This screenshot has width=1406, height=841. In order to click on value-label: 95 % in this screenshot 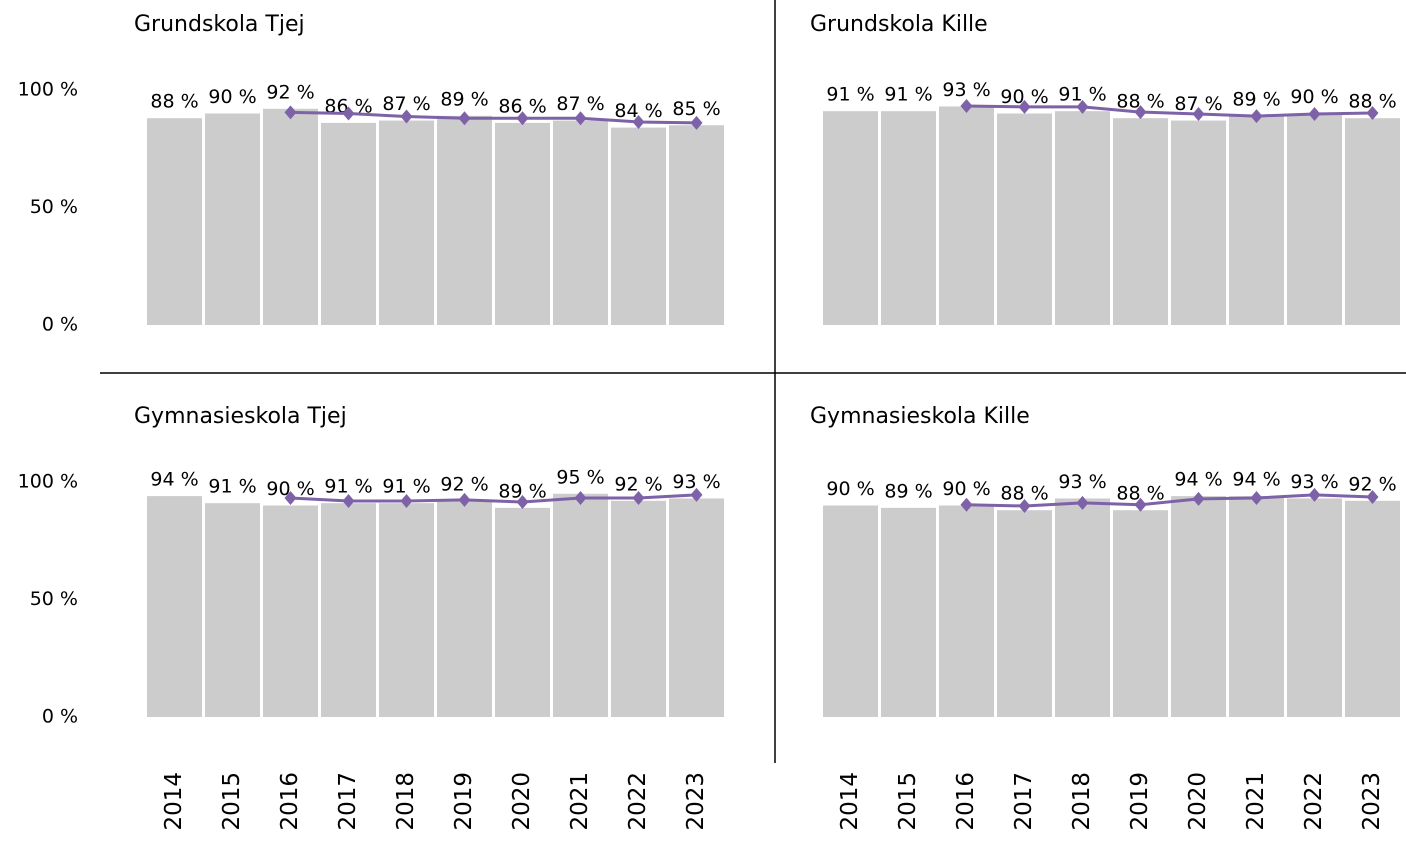, I will do `click(580, 477)`.